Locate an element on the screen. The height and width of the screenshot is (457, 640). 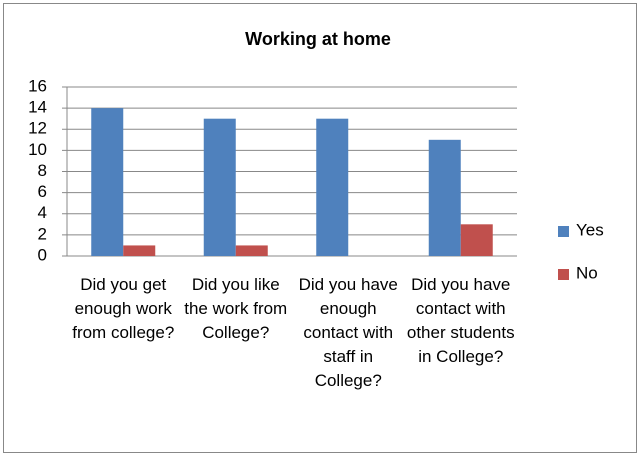
y-tick-label: 0 is located at coordinates (42, 254).